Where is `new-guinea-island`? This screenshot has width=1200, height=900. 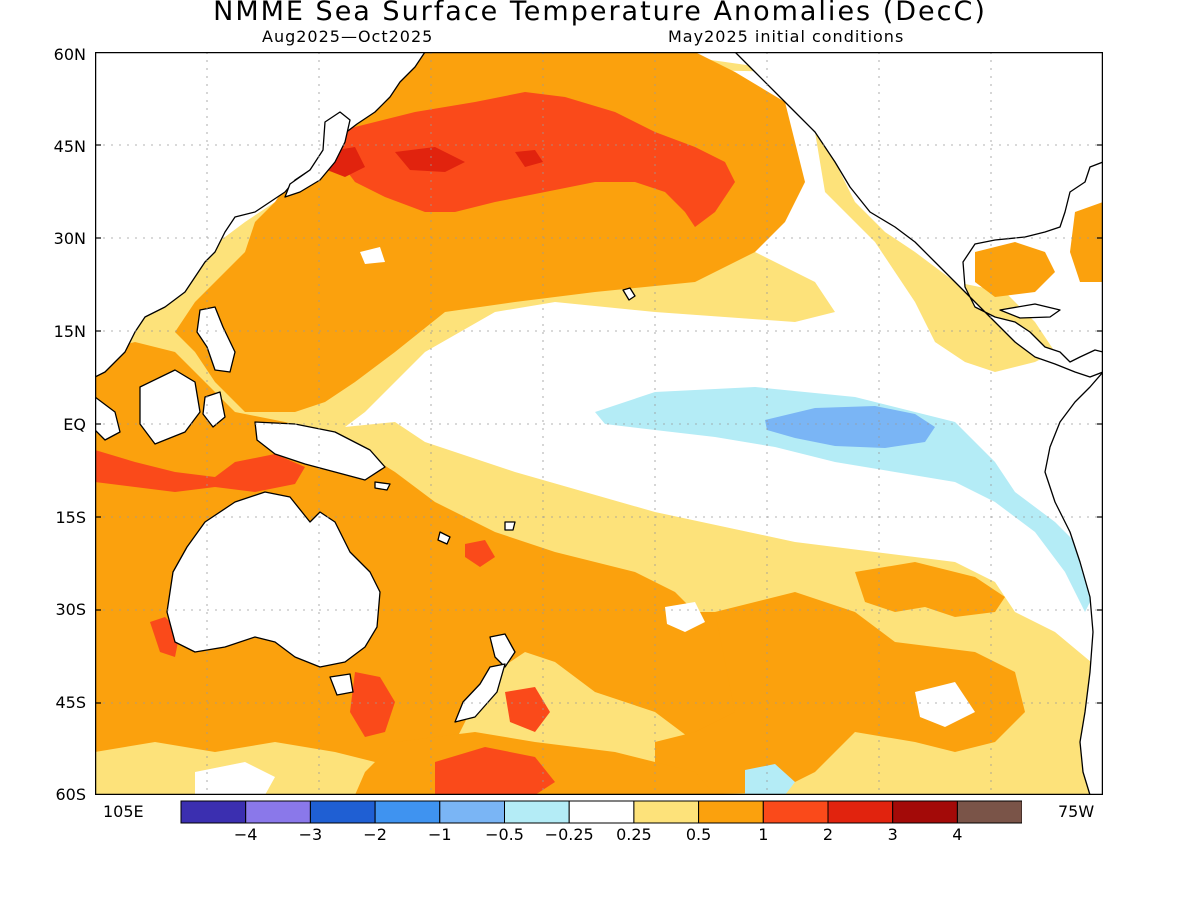
new-guinea-island is located at coordinates (320, 451).